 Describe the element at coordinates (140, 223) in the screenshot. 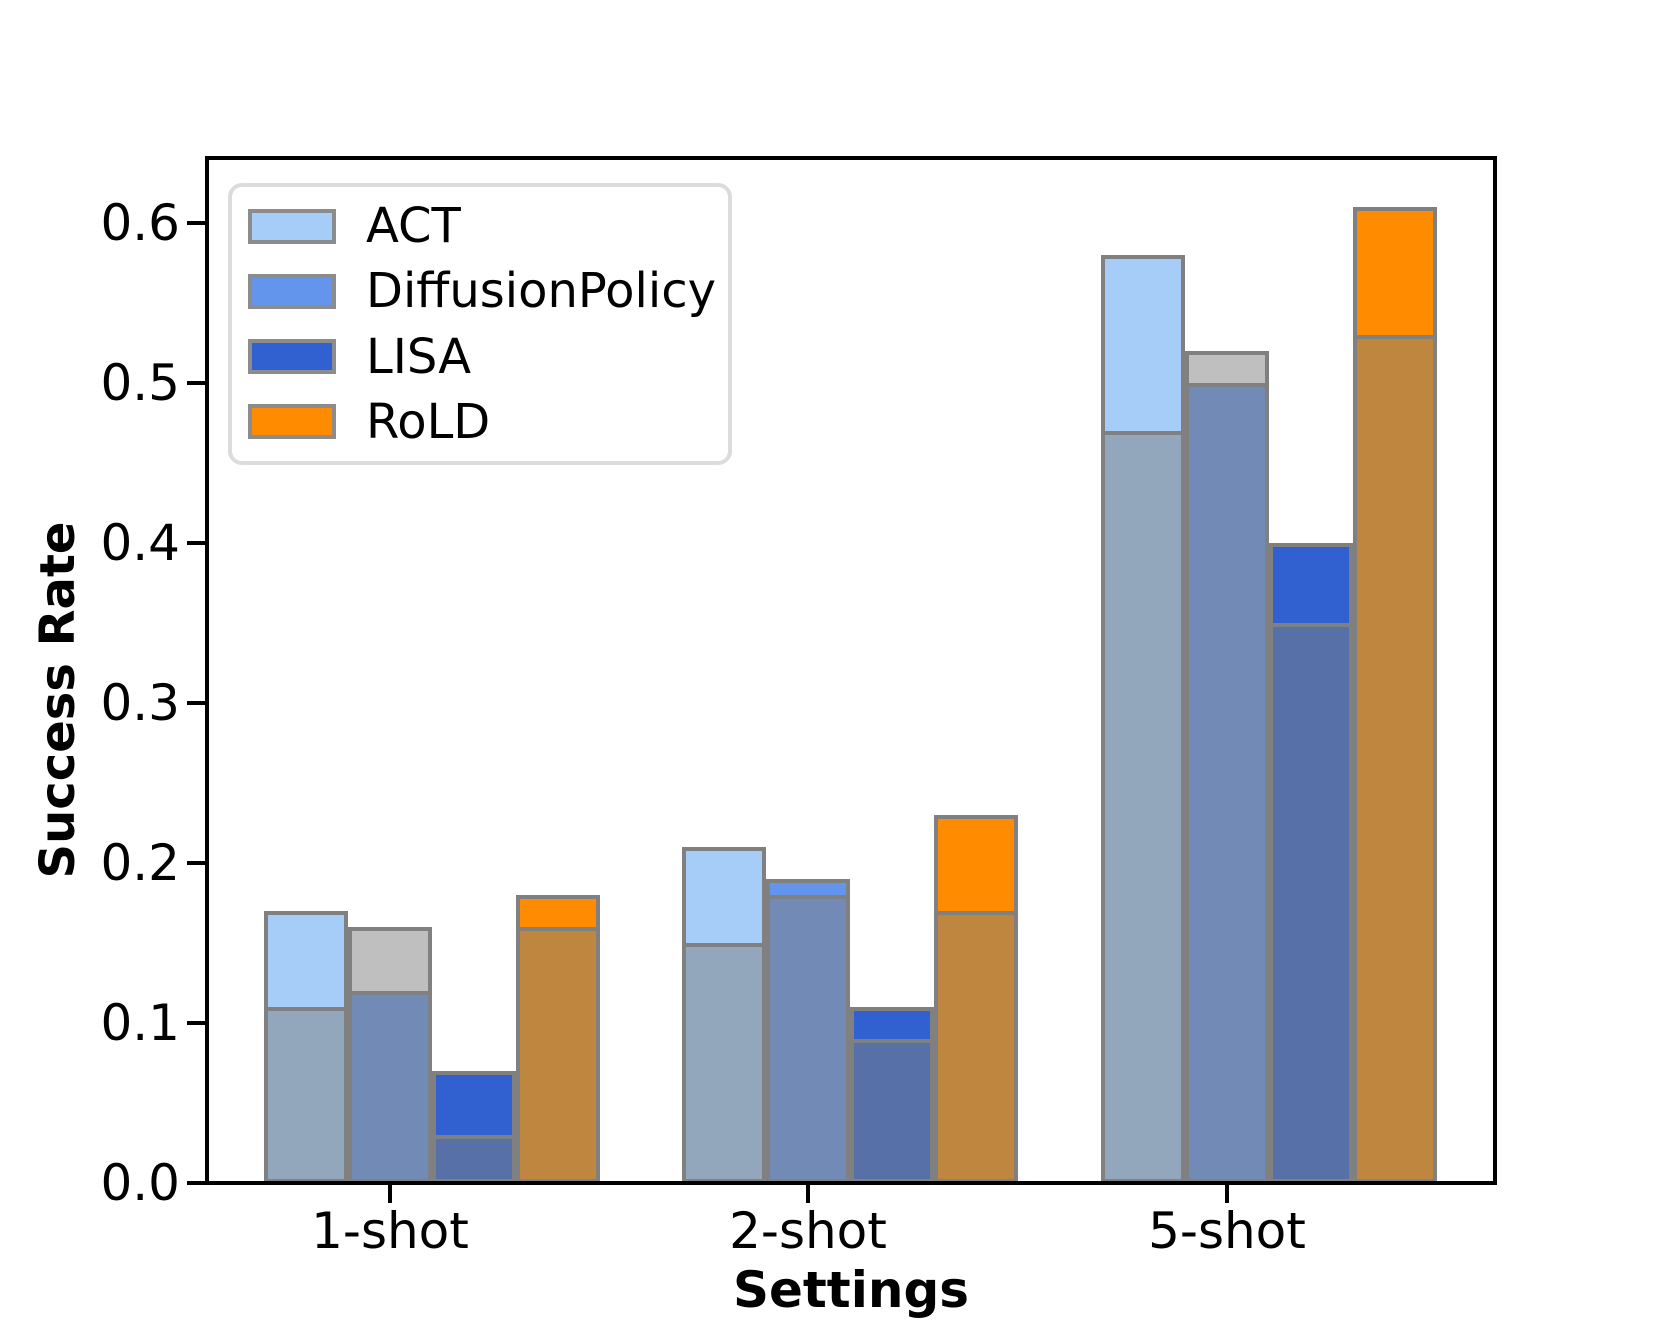

I see `y-tick-label-0.6: 0.6` at that location.